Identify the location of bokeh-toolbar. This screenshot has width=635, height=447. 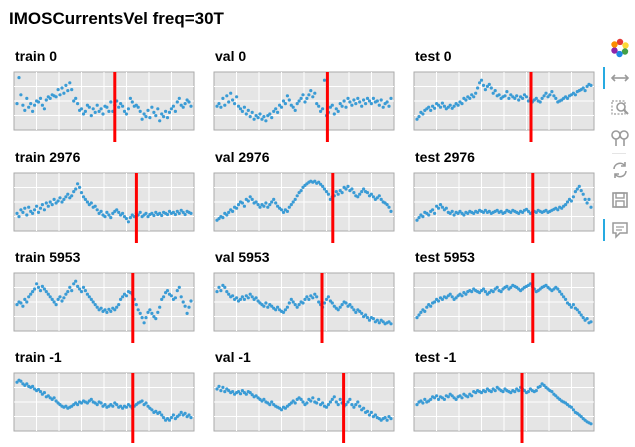
(617, 141).